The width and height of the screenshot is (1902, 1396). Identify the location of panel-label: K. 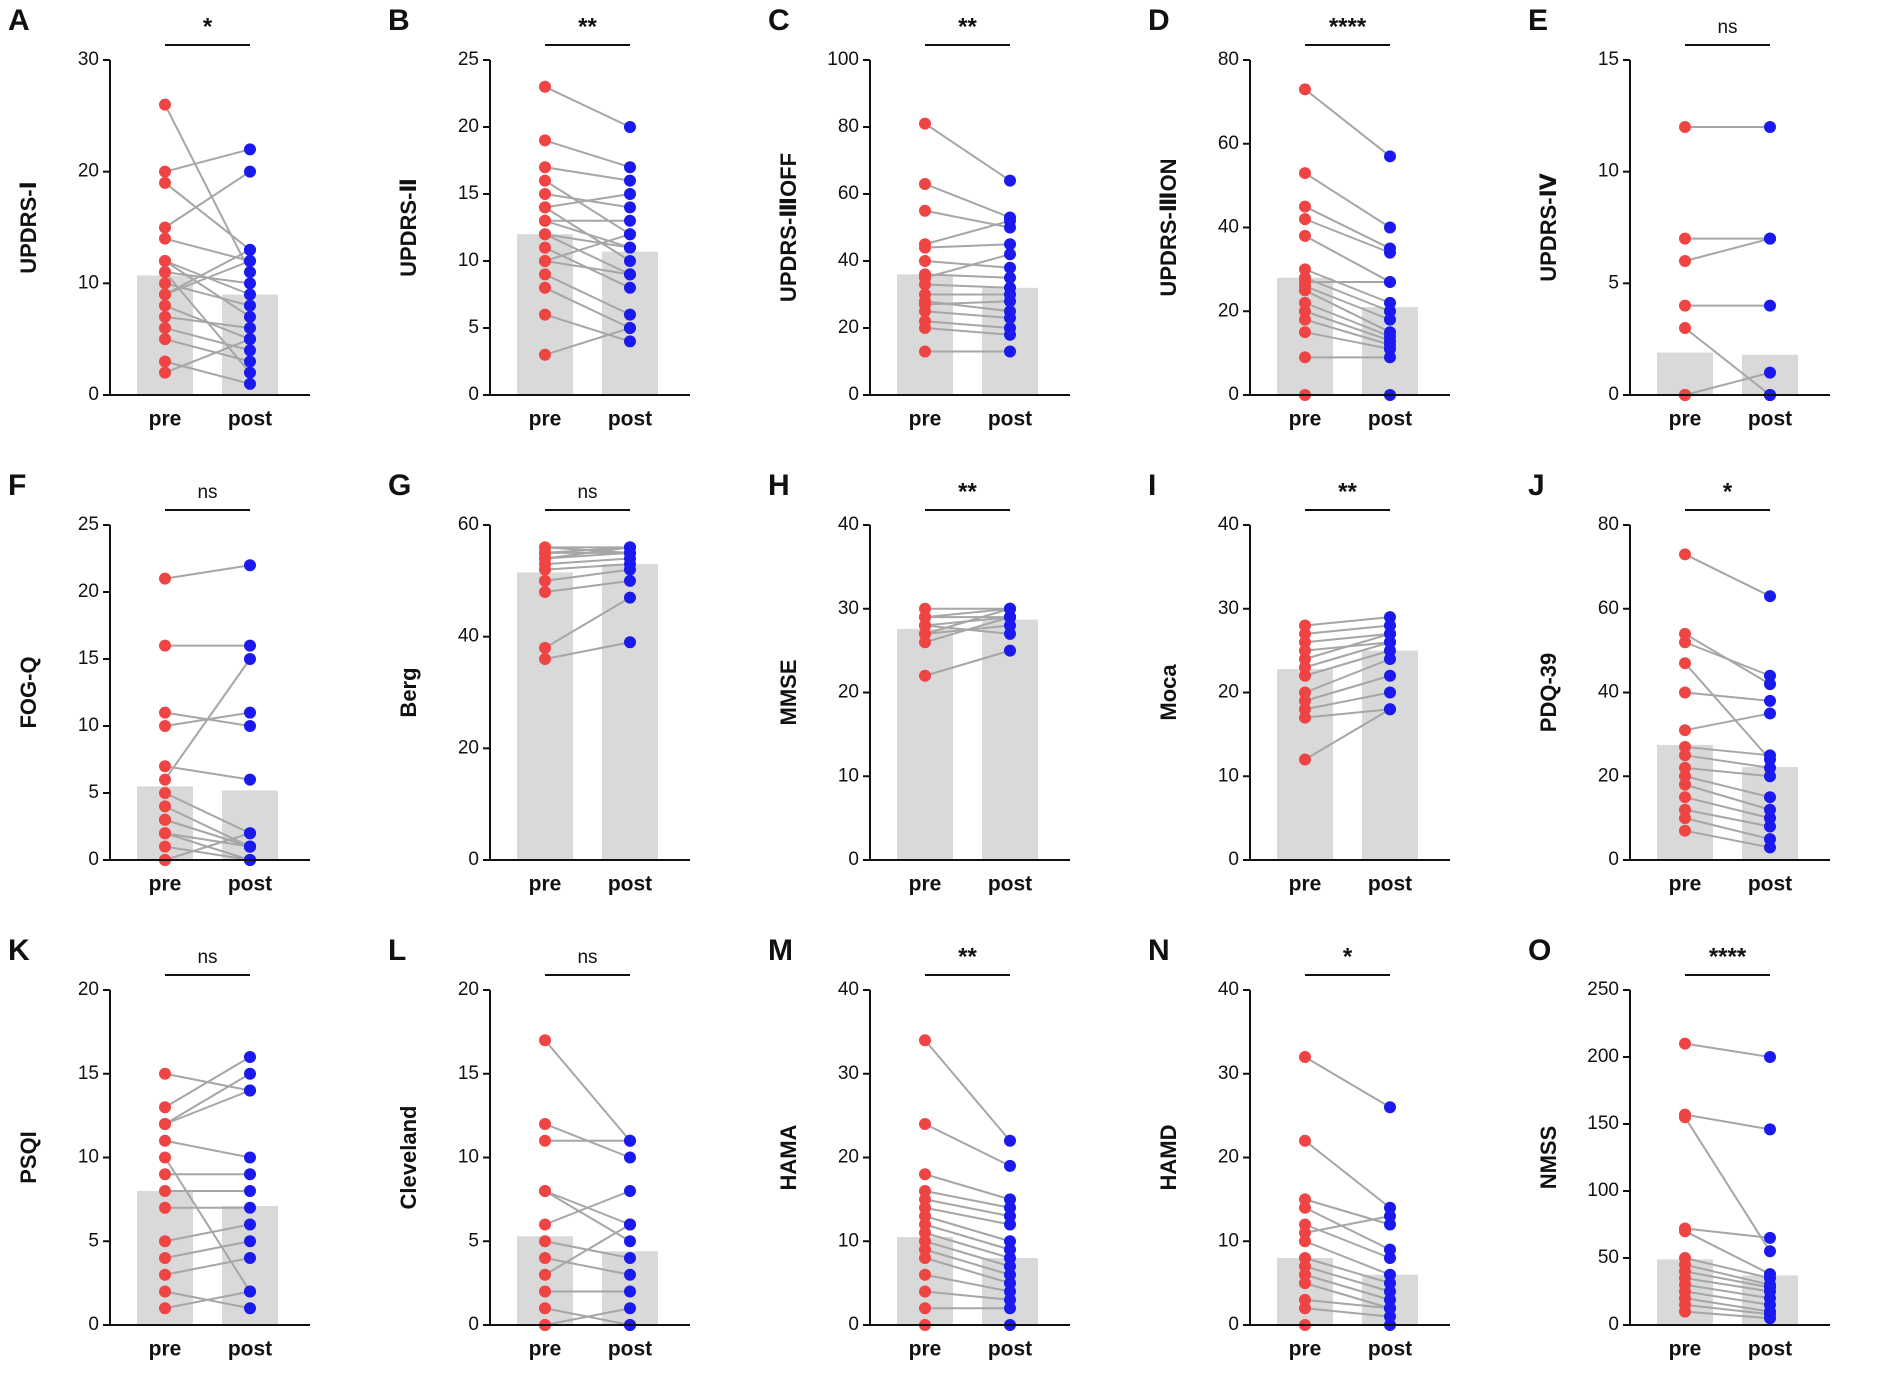
(19, 950).